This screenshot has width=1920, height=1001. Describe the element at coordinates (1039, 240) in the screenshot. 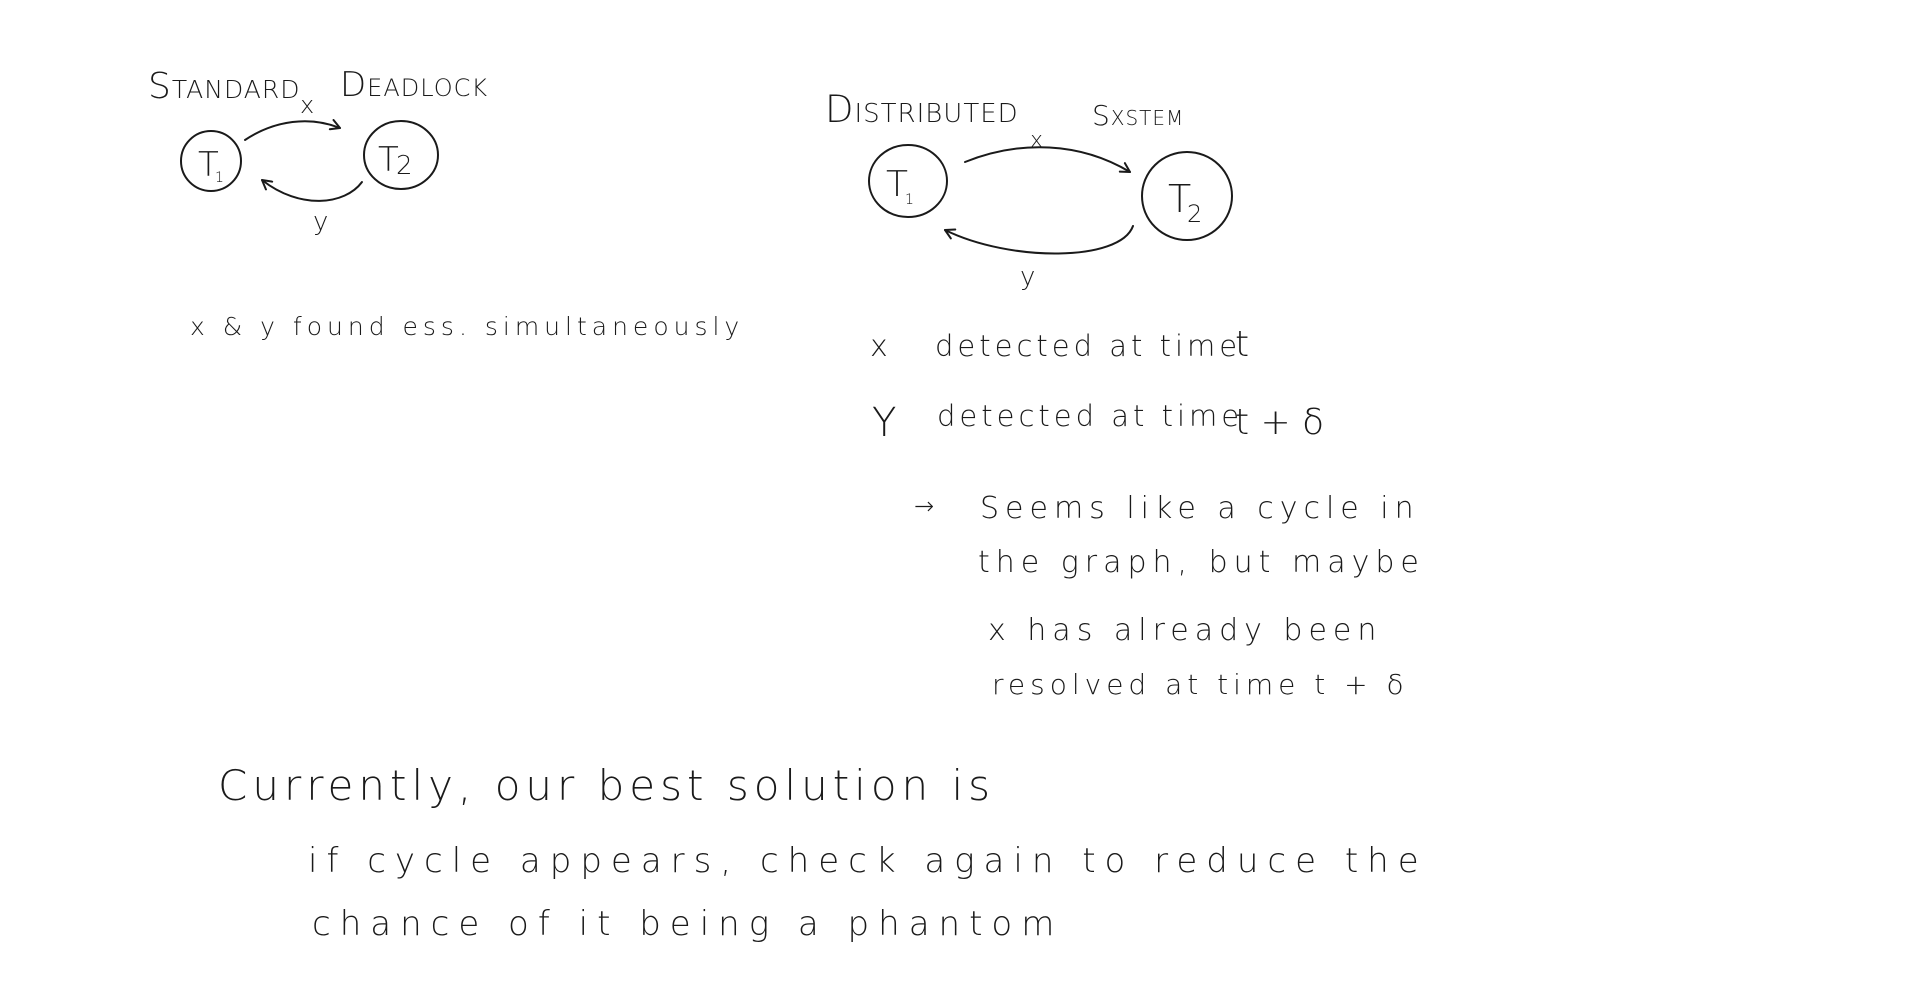

I see `distributed-edge-y-arrow` at that location.